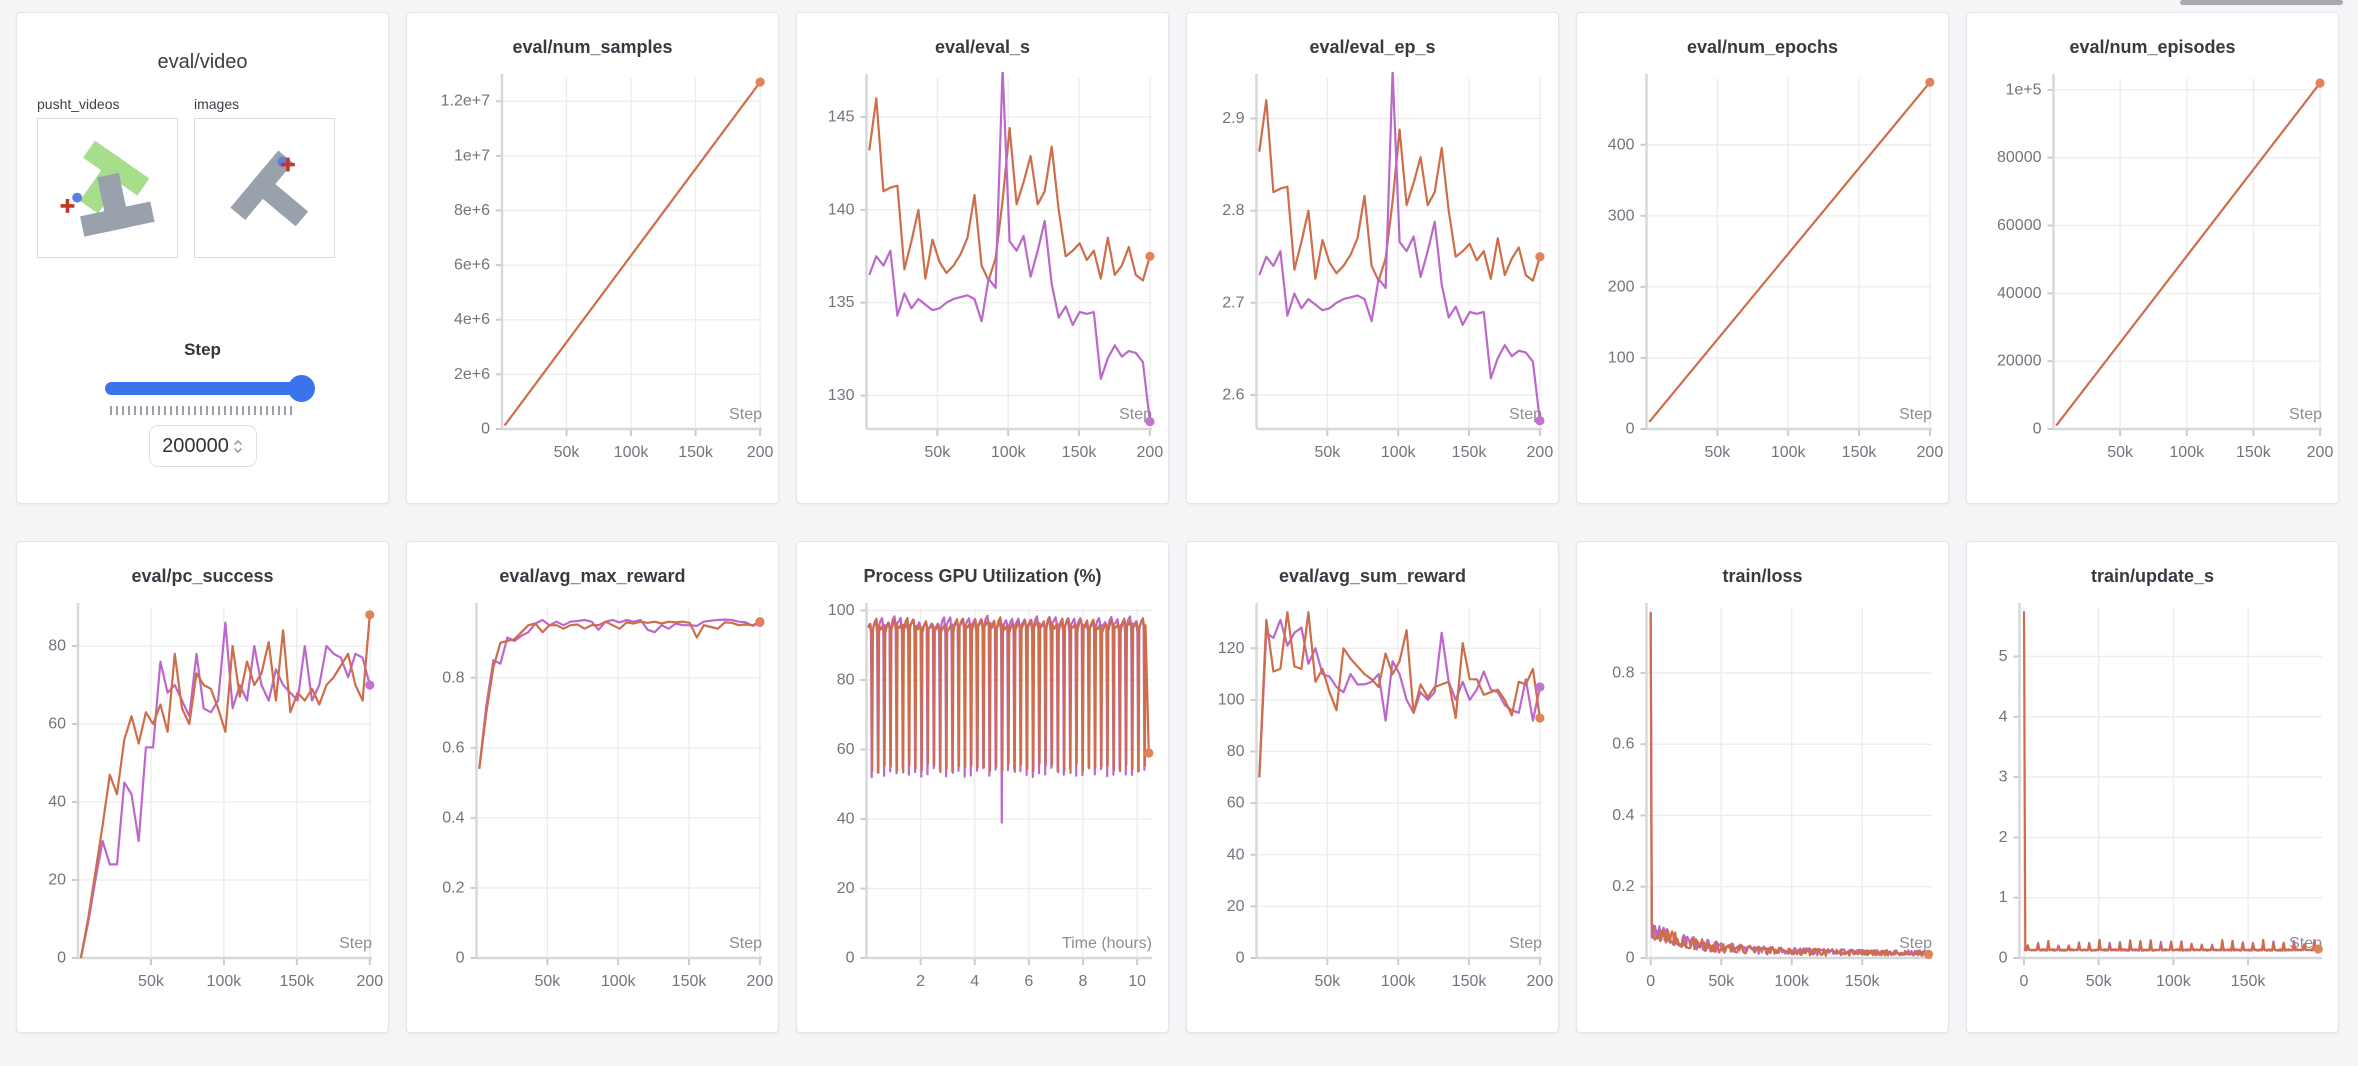  Describe the element at coordinates (195, 445) in the screenshot. I see `step-value: 200000` at that location.